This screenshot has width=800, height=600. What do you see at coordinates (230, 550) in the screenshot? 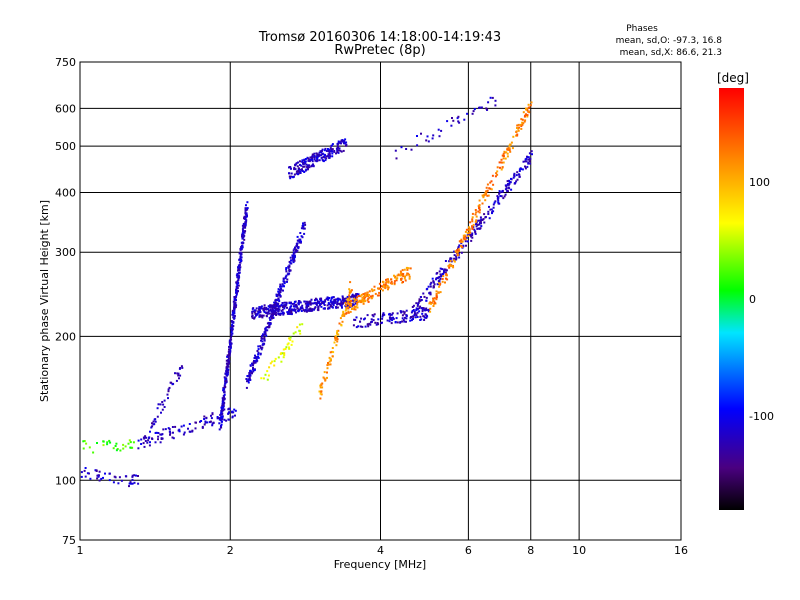
I see `x-tick-label: 2` at bounding box center [230, 550].